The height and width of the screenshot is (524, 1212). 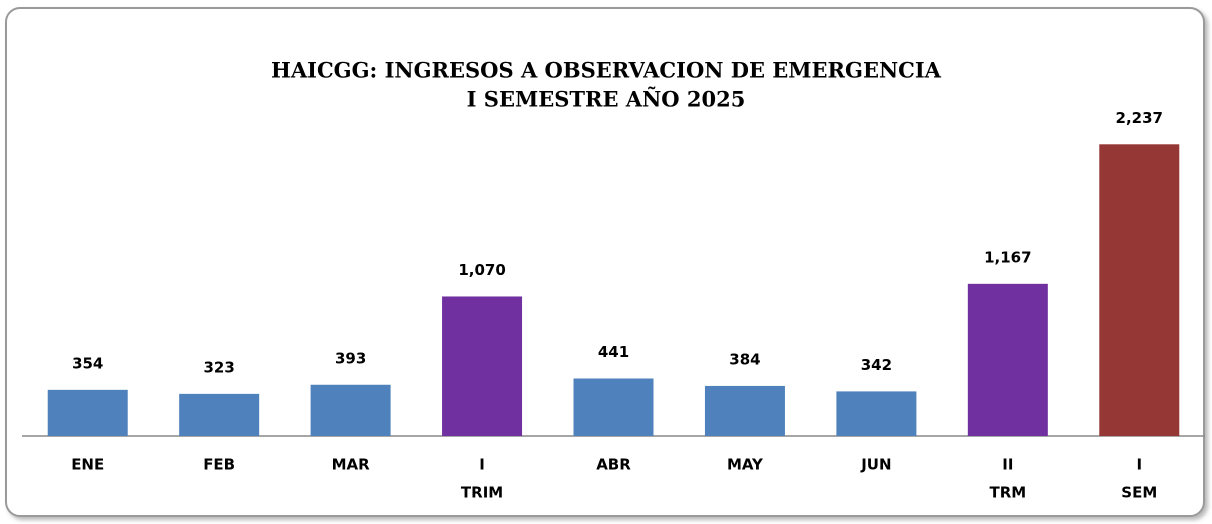 What do you see at coordinates (482, 493) in the screenshot?
I see `x-tick-label: TRIM` at bounding box center [482, 493].